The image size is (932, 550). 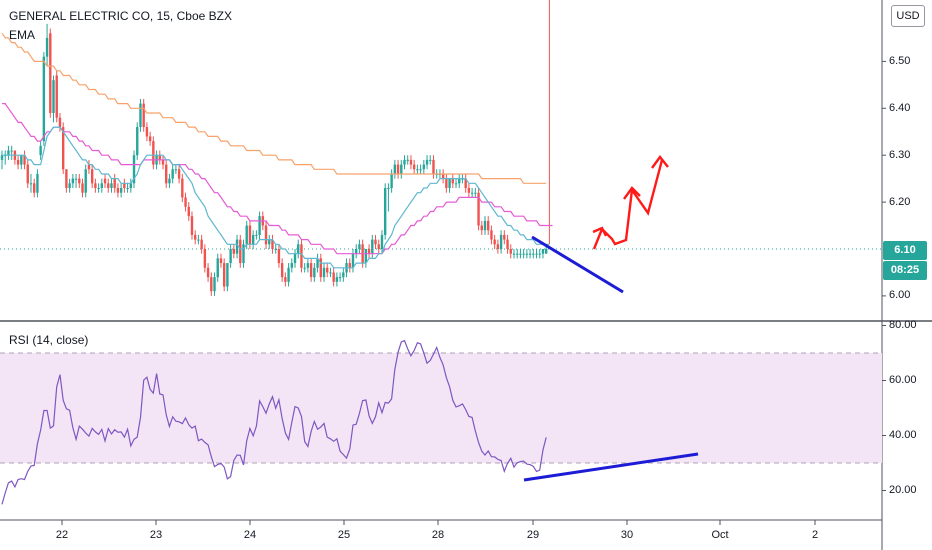 What do you see at coordinates (815, 535) in the screenshot?
I see `x-tick-2: 2` at bounding box center [815, 535].